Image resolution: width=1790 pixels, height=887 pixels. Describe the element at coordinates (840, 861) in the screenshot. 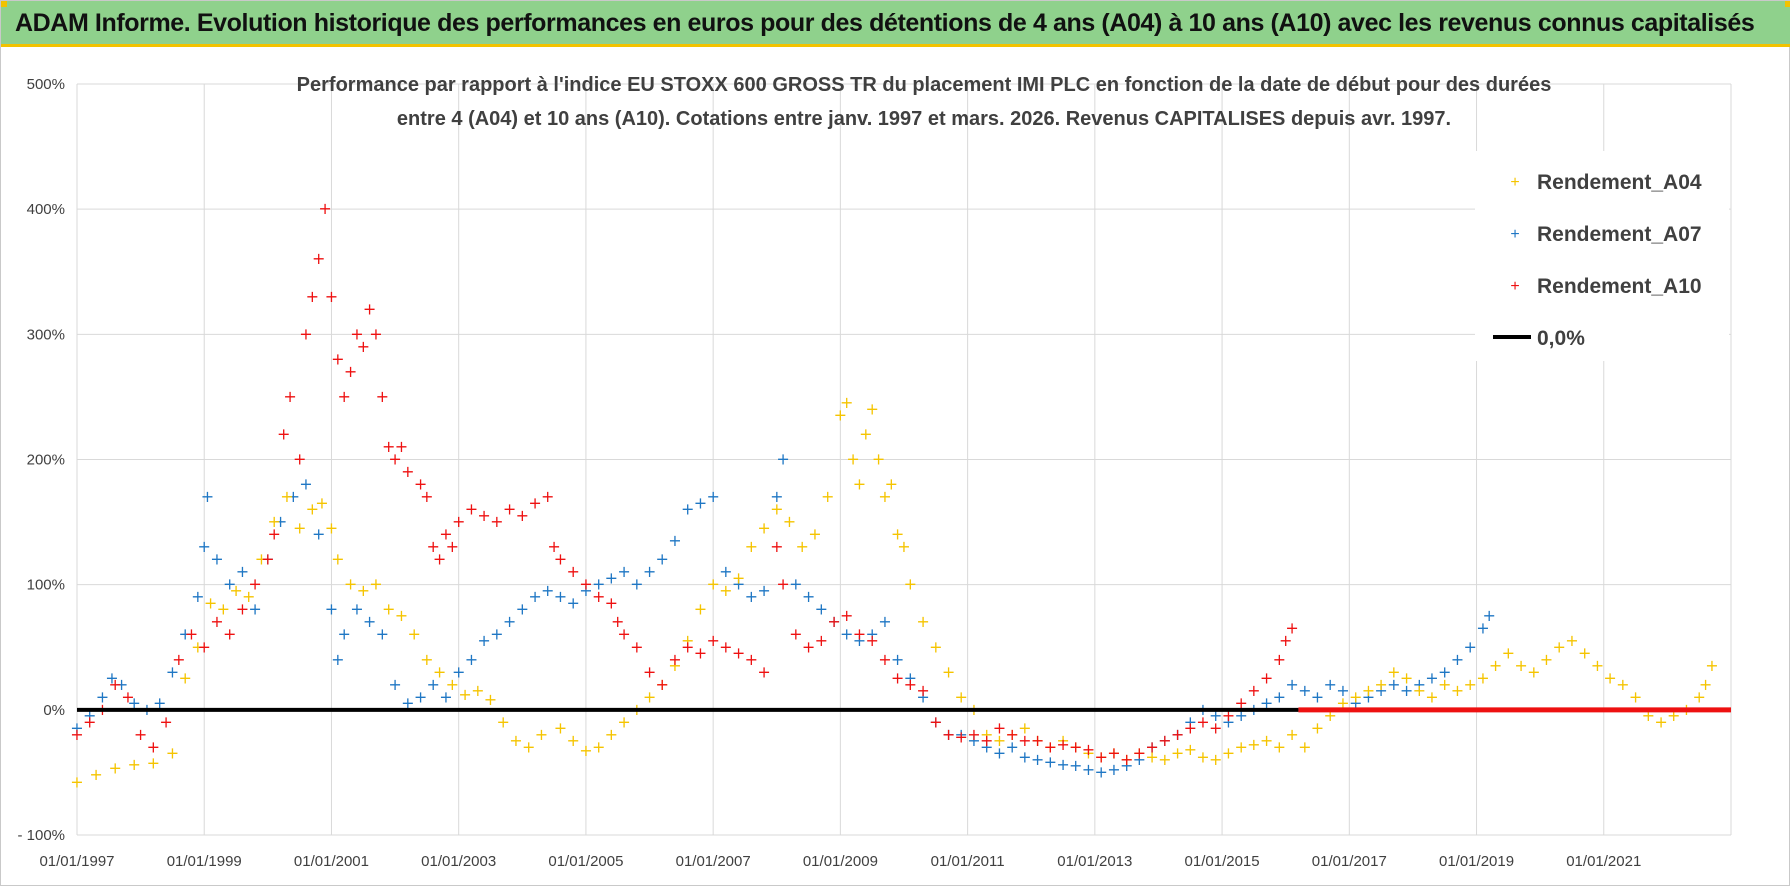

I see `x-tick-label: 01/01/2009` at that location.